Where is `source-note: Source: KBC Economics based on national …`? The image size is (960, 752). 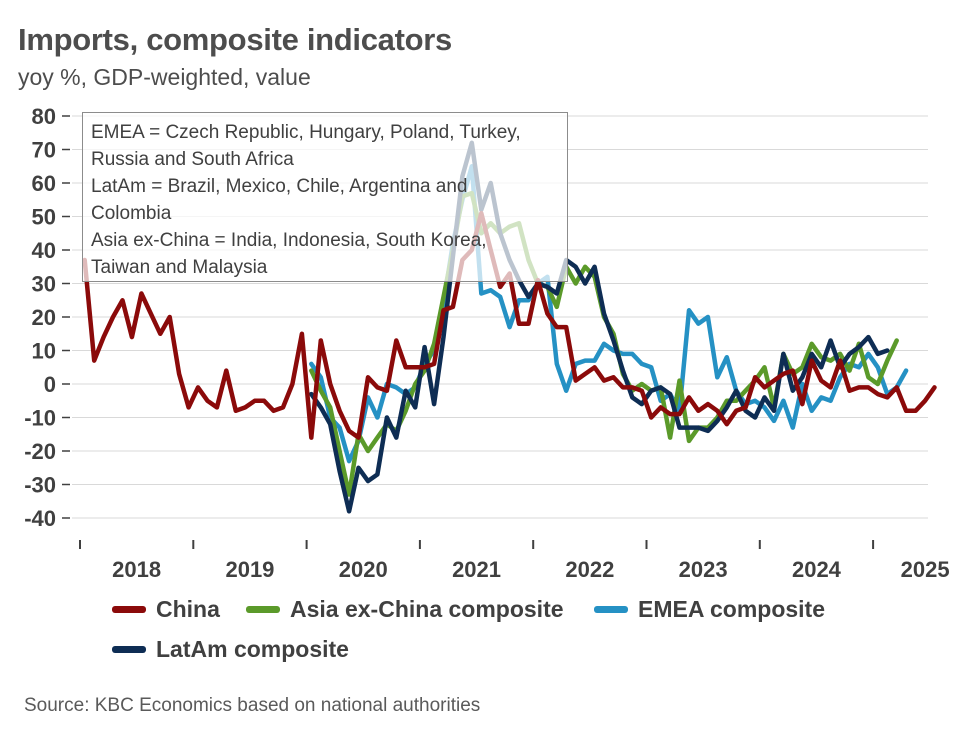 source-note: Source: KBC Economics based on national … is located at coordinates (252, 705).